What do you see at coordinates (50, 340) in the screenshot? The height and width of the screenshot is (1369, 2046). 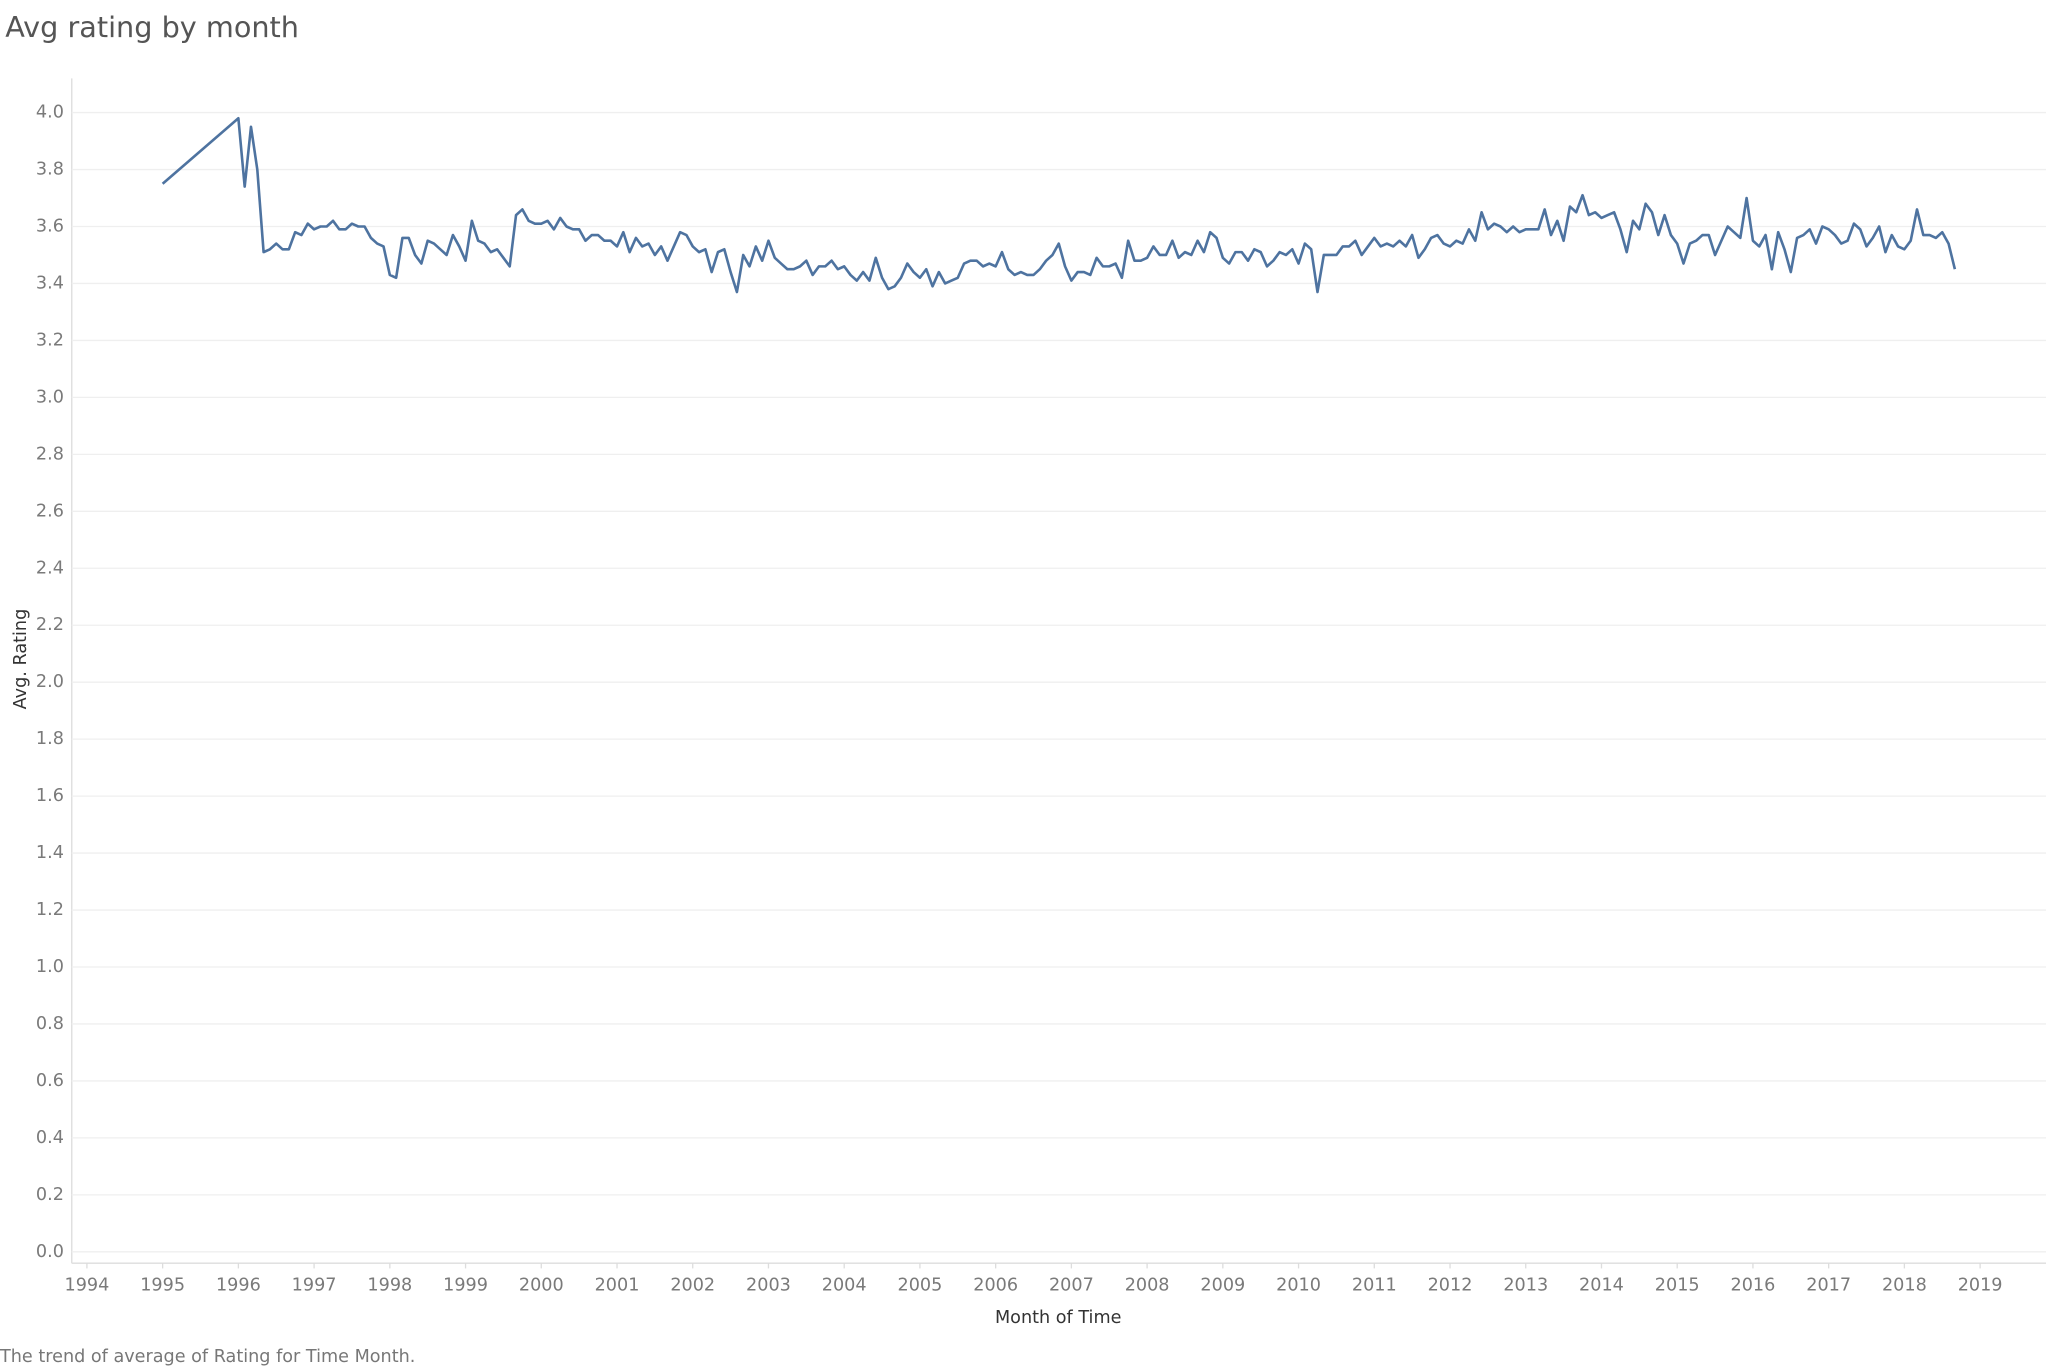 I see `y-tick-label: 3.2` at bounding box center [50, 340].